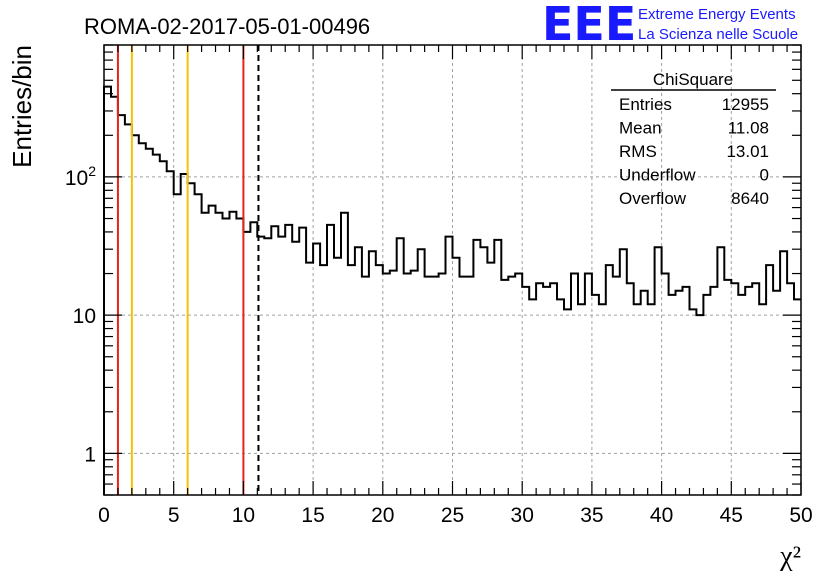 The height and width of the screenshot is (572, 836). I want to click on x-tick-label: 25, so click(452, 515).